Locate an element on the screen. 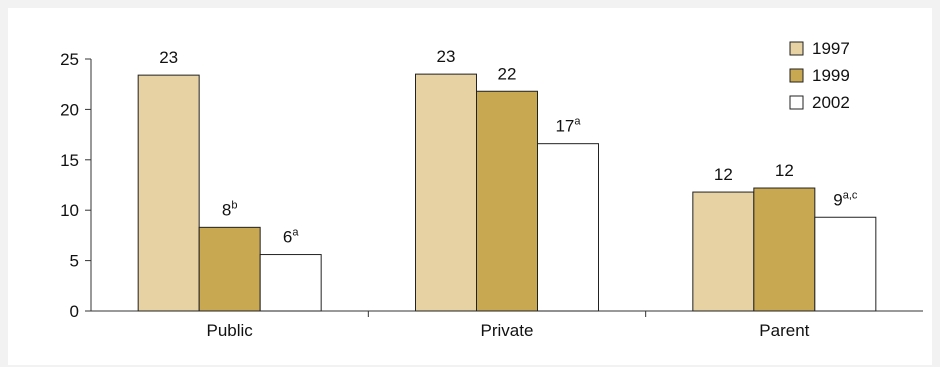 The width and height of the screenshot is (940, 370). y-tick-label: 25 is located at coordinates (69, 59).